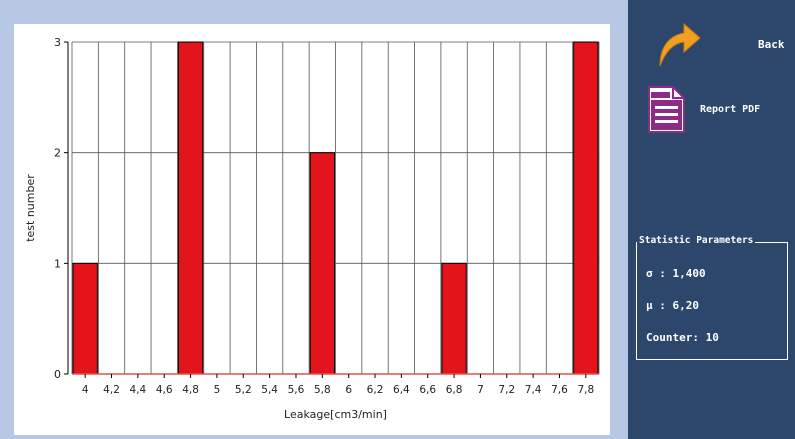 The height and width of the screenshot is (439, 795). I want to click on counter-value: Counter: 10, so click(682, 337).